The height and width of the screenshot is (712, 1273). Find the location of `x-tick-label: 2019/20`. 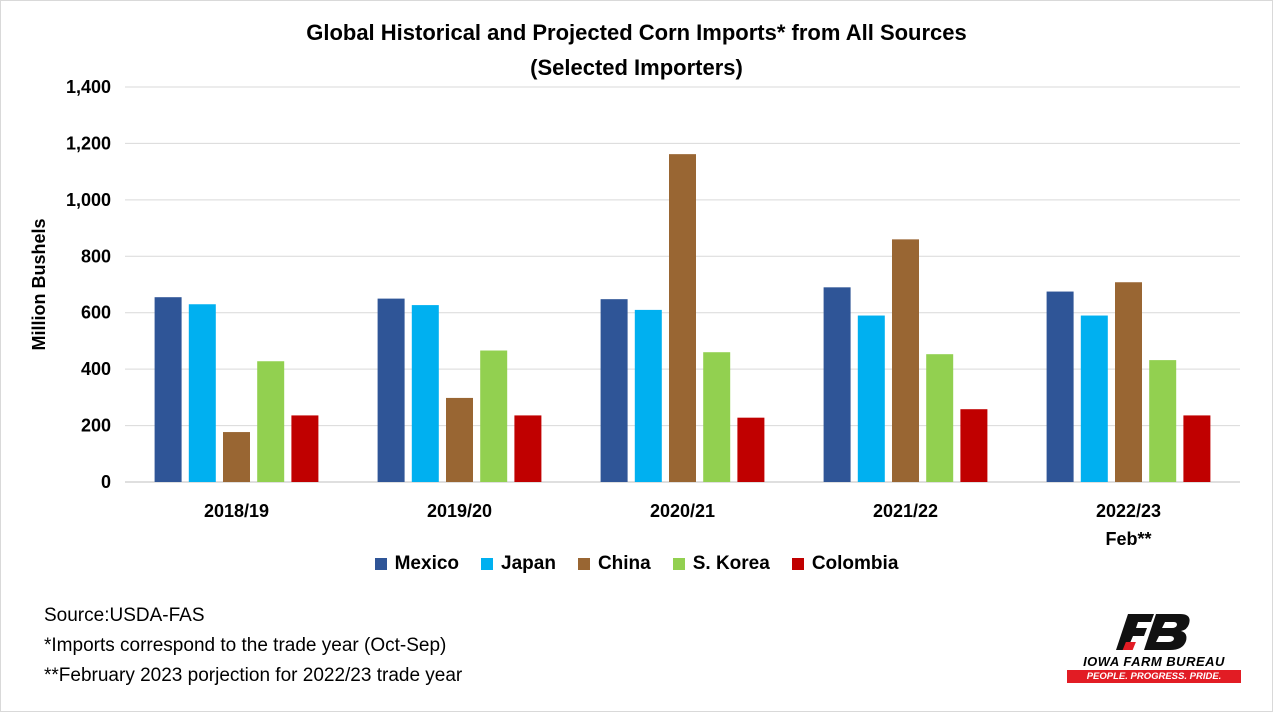

x-tick-label: 2019/20 is located at coordinates (459, 511).